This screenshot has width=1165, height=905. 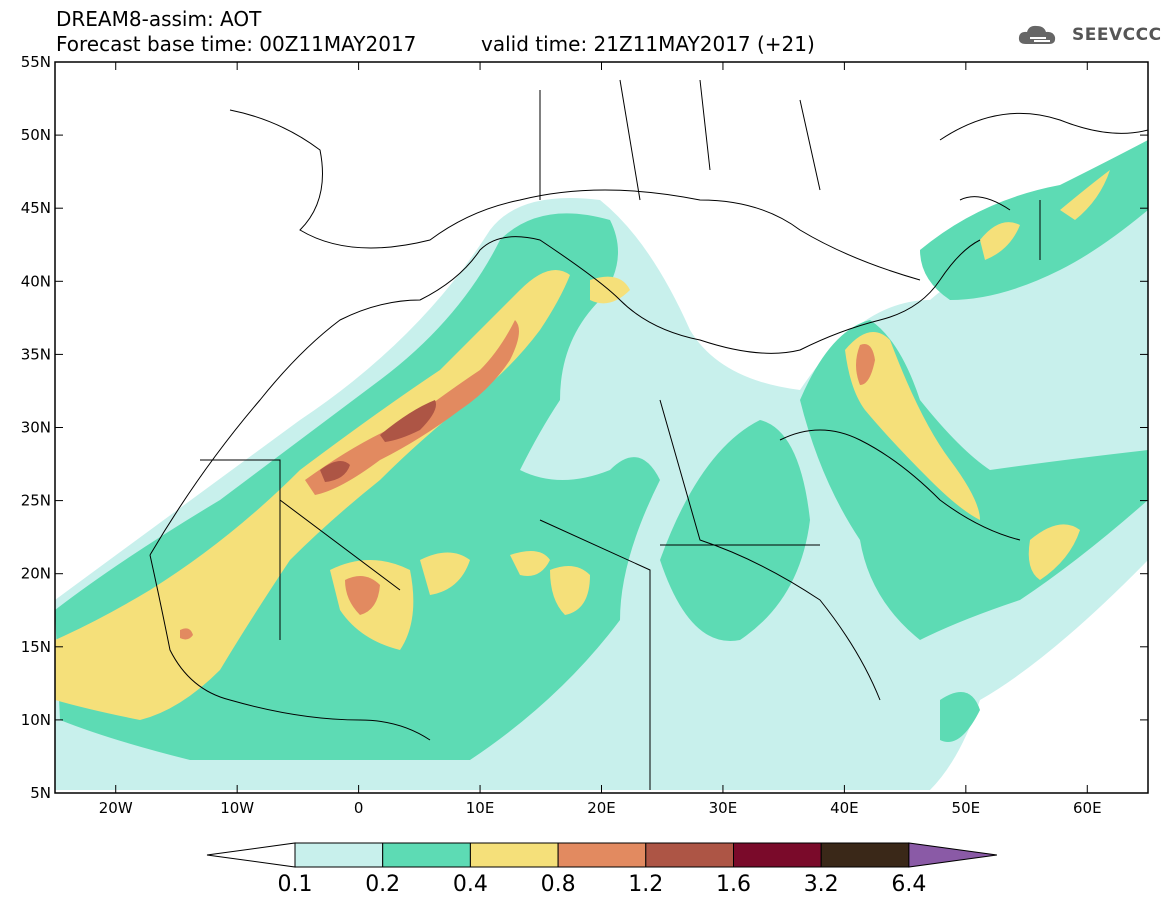 I want to click on lat-tick-label: 45N, so click(x=36, y=208).